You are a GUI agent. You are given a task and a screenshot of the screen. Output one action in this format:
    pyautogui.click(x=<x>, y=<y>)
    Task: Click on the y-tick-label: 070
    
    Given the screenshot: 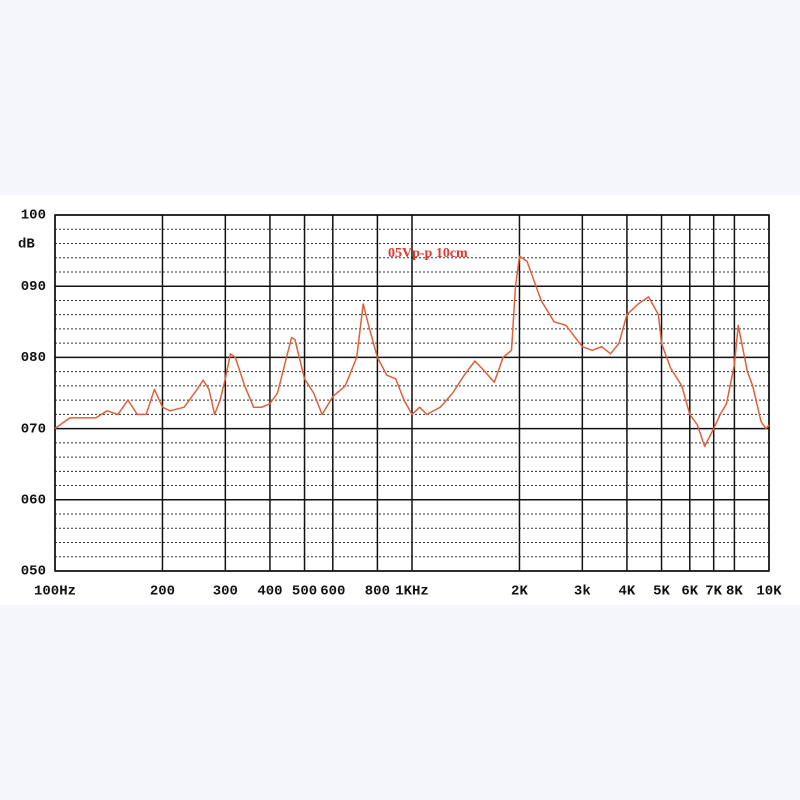 What is the action you would take?
    pyautogui.click(x=33, y=429)
    